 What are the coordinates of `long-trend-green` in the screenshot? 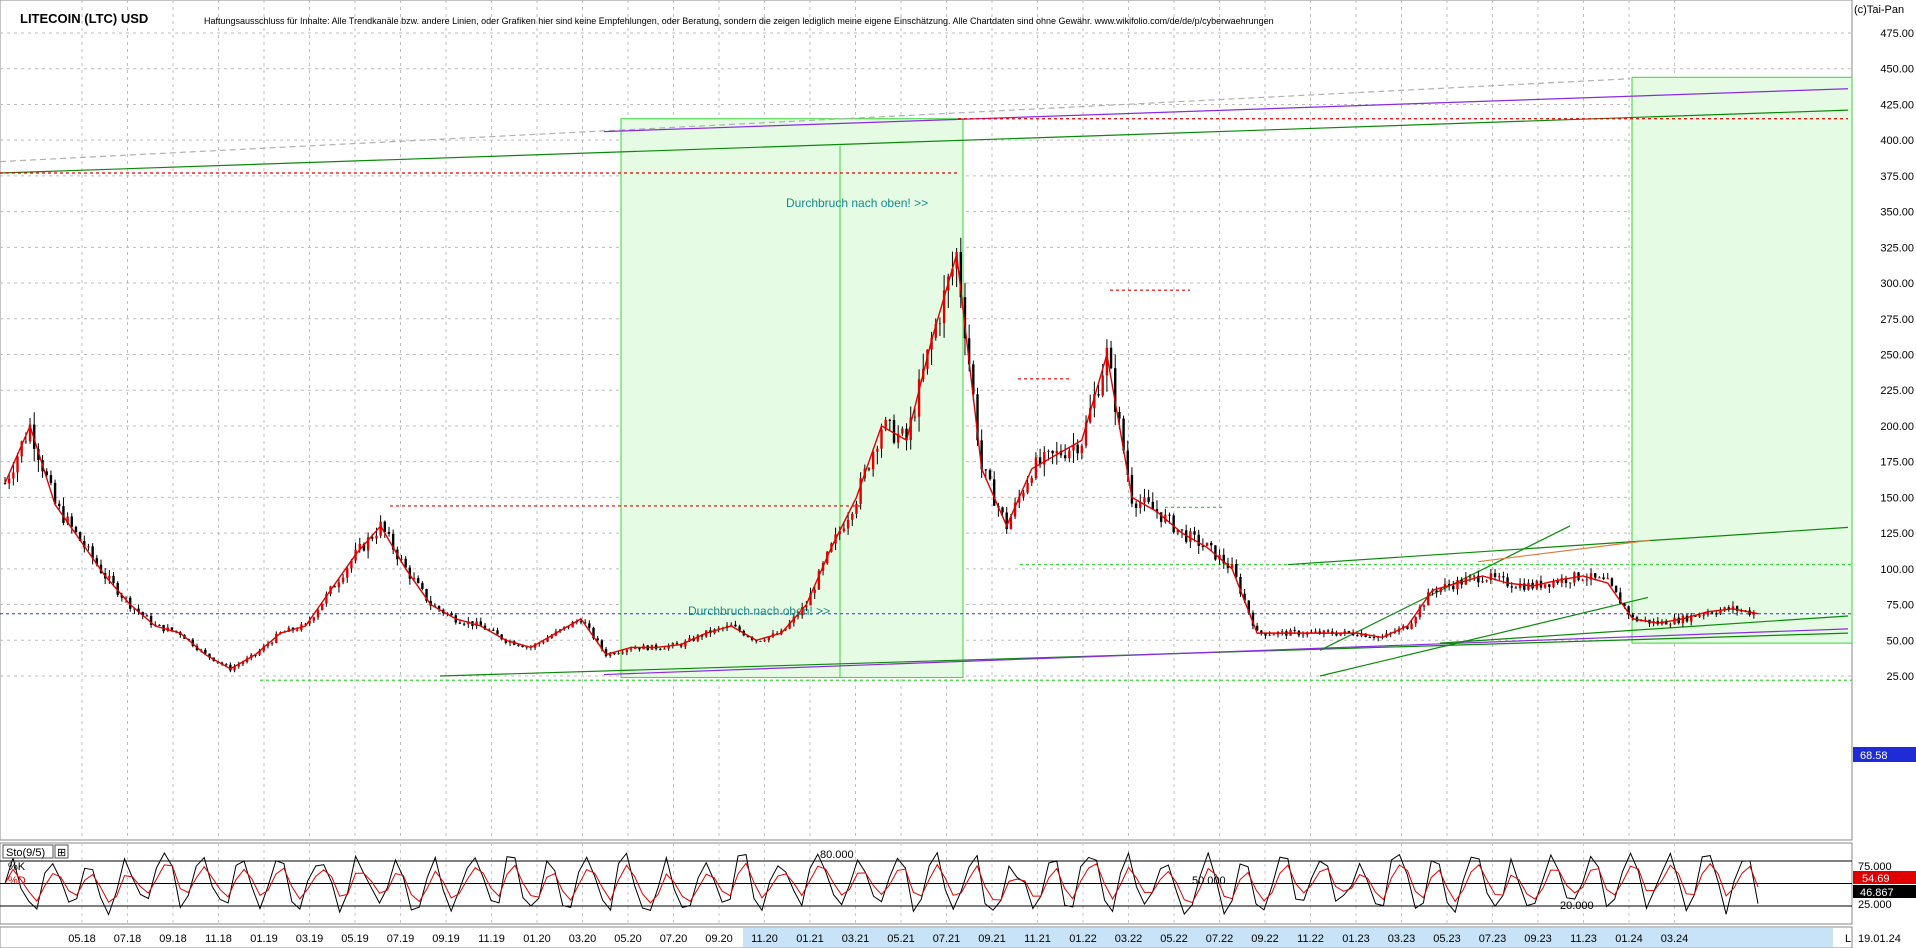 It's located at (924, 141).